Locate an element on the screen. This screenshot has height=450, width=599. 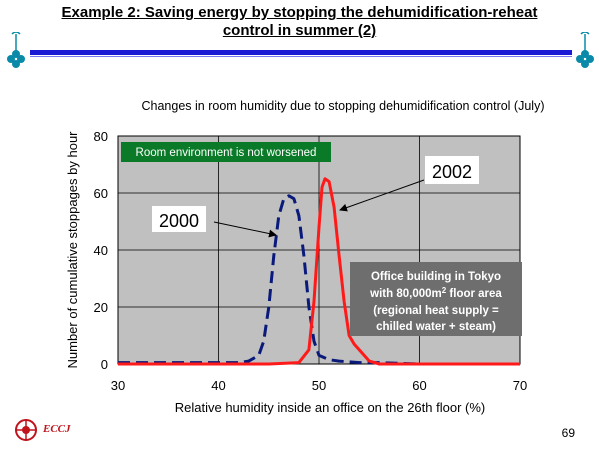
y-tick-label: 0 is located at coordinates (104, 364).